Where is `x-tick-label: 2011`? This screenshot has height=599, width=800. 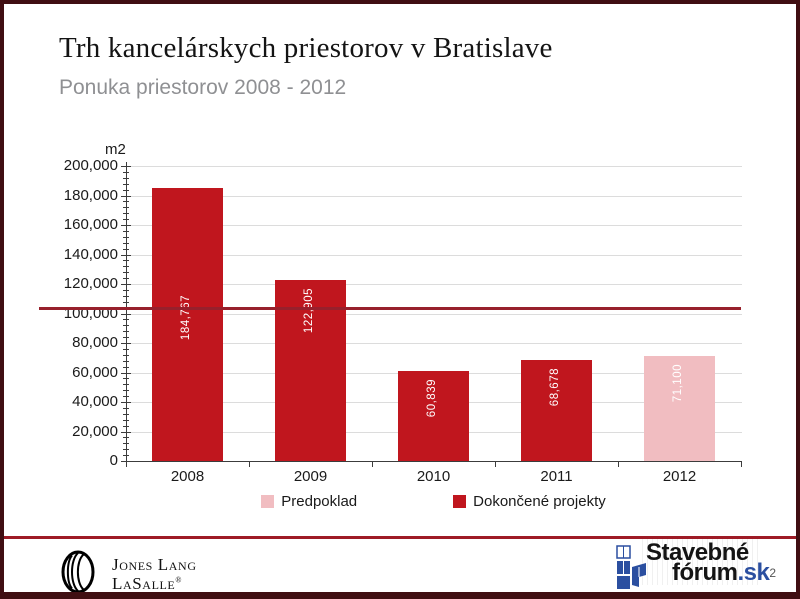
x-tick-label: 2011 is located at coordinates (556, 476).